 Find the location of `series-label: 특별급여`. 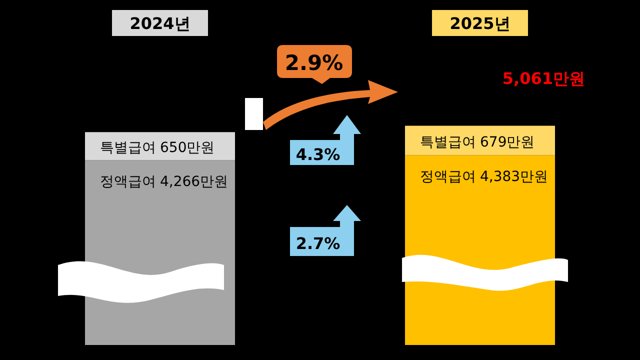

series-label: 특별급여 is located at coordinates (128, 148).